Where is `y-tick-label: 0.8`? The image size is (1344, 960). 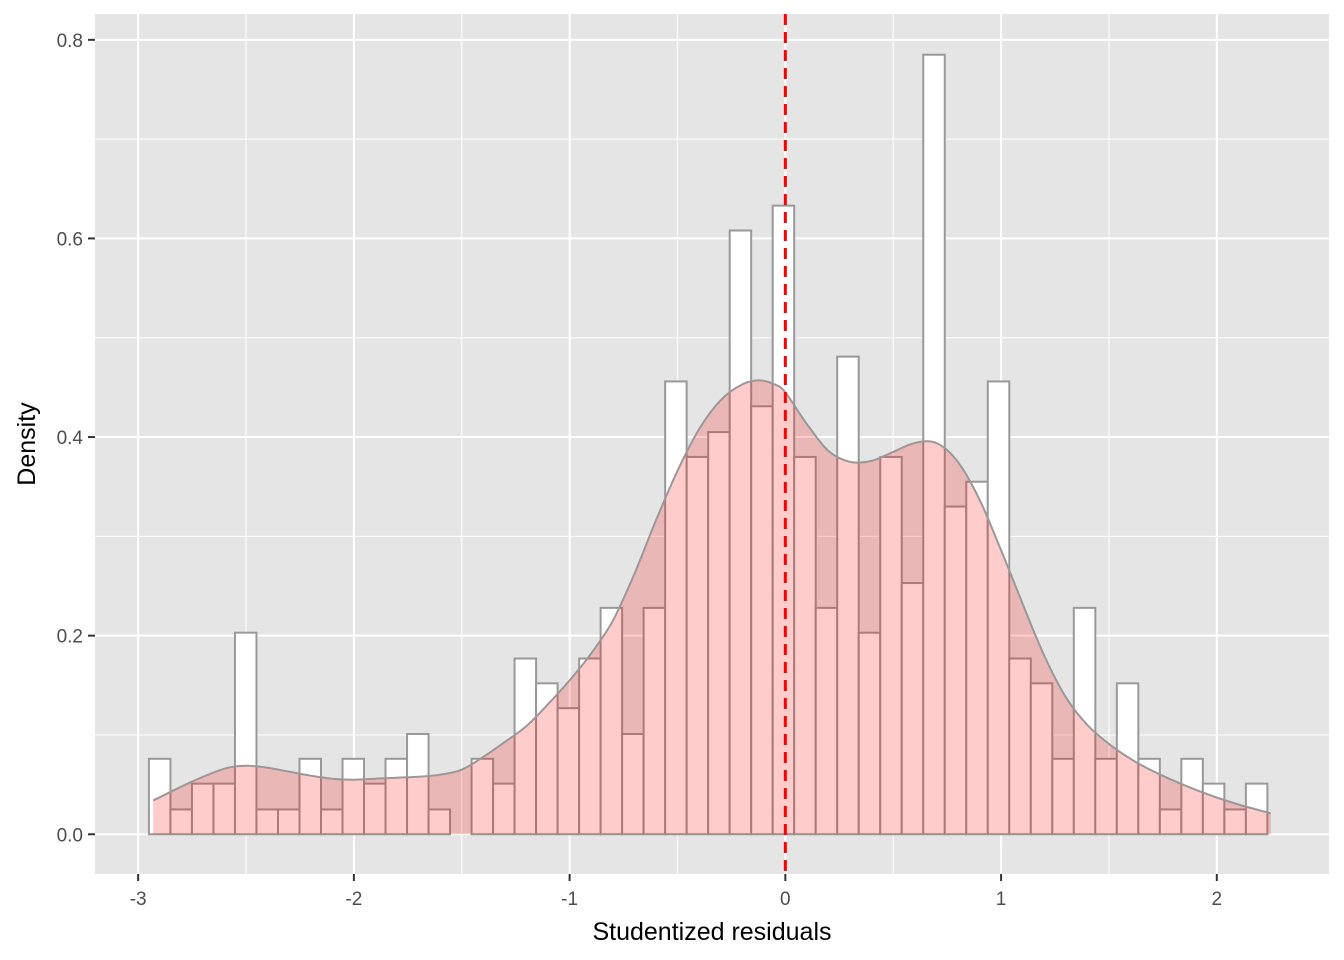
y-tick-label: 0.8 is located at coordinates (70, 41).